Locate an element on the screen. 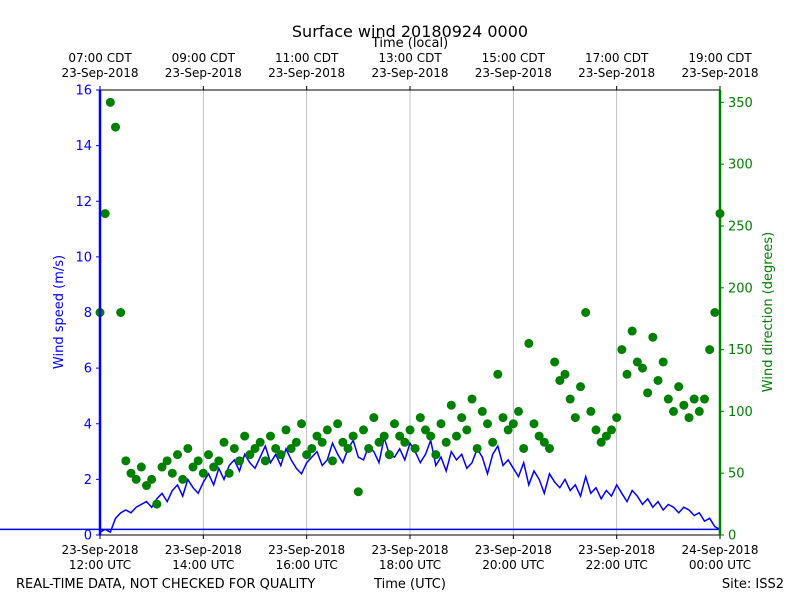 The image size is (800, 600). x2-tick-label-line: 19:00 CDT is located at coordinates (720, 58).